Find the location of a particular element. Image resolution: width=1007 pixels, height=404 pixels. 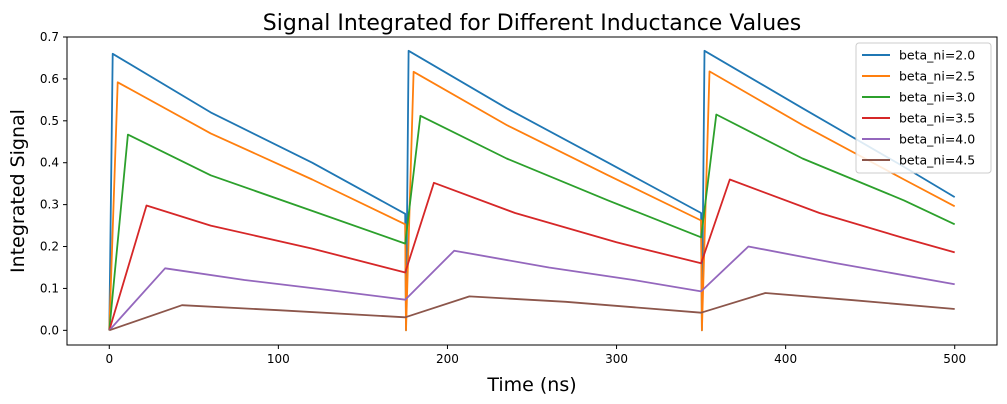

y-tick-label: 0.6 is located at coordinates (49, 79).